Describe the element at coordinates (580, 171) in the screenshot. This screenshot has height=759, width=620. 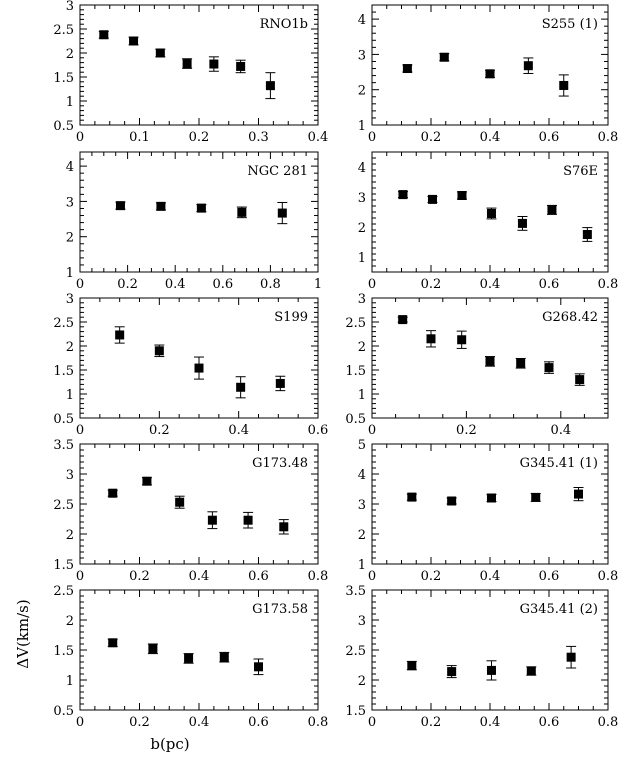
I see `panel-title: S76E` at that location.